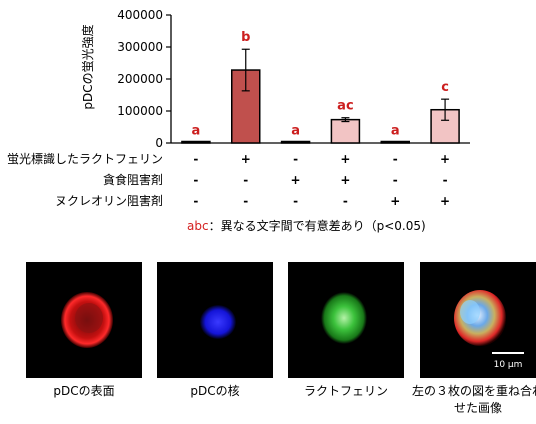  Describe the element at coordinates (245, 37) in the screenshot. I see `significance-letter: b` at that location.